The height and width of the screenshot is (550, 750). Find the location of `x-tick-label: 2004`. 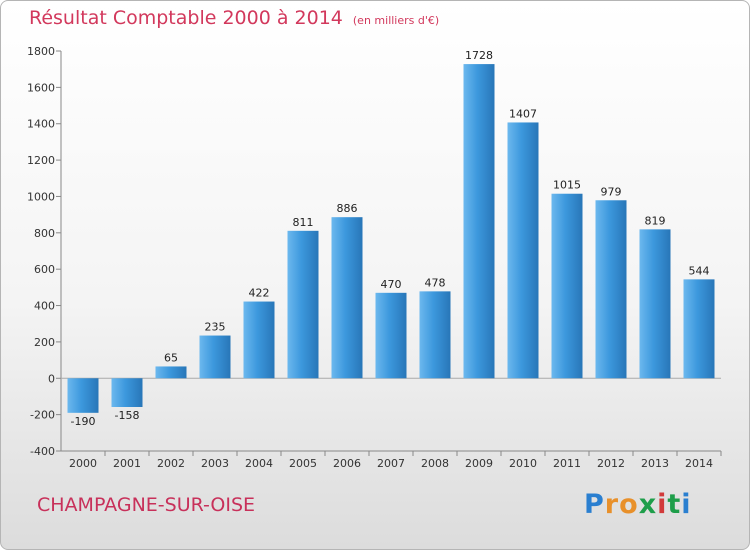

x-tick-label: 2004 is located at coordinates (259, 463).